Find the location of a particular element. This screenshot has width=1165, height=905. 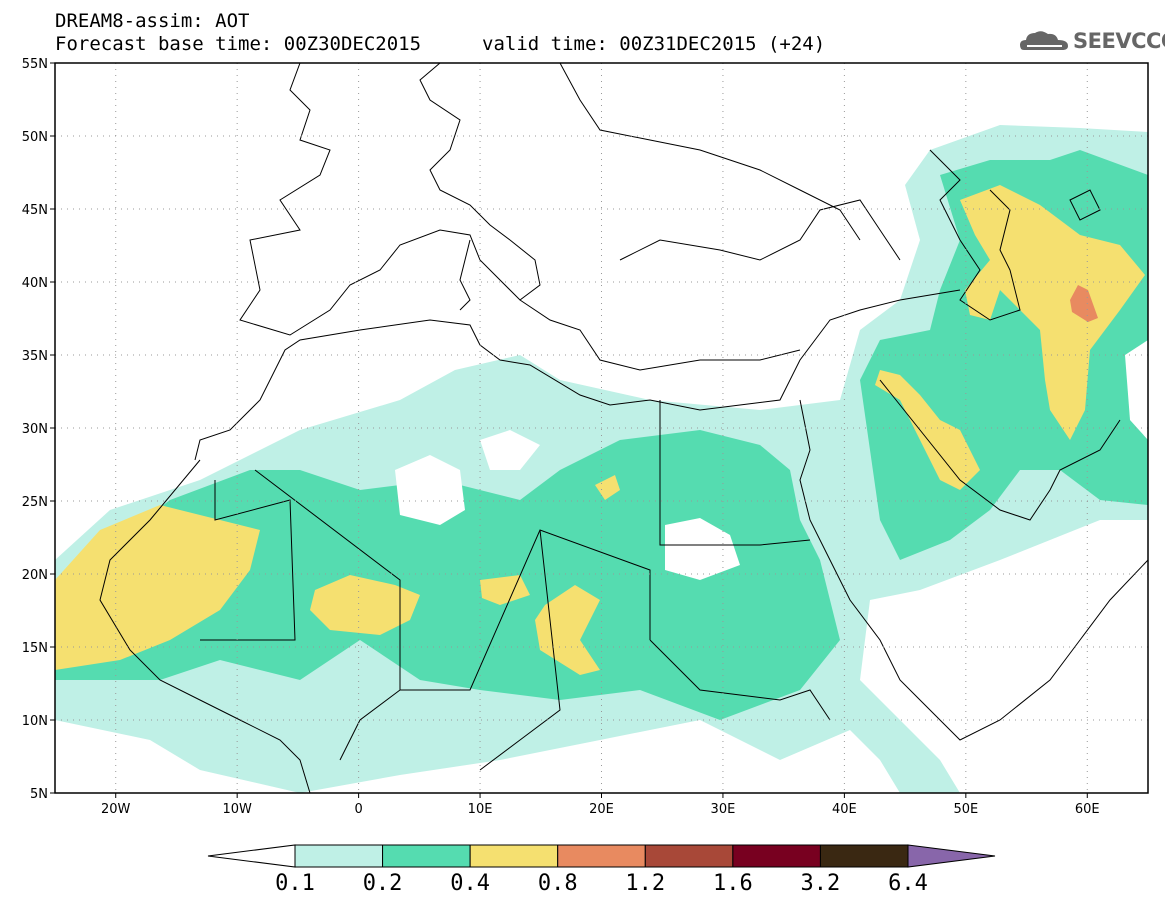

colorbar: 0.1 0.2 0.4 0.8 1.2 1.6 3.2 6.4 is located at coordinates (601, 870).